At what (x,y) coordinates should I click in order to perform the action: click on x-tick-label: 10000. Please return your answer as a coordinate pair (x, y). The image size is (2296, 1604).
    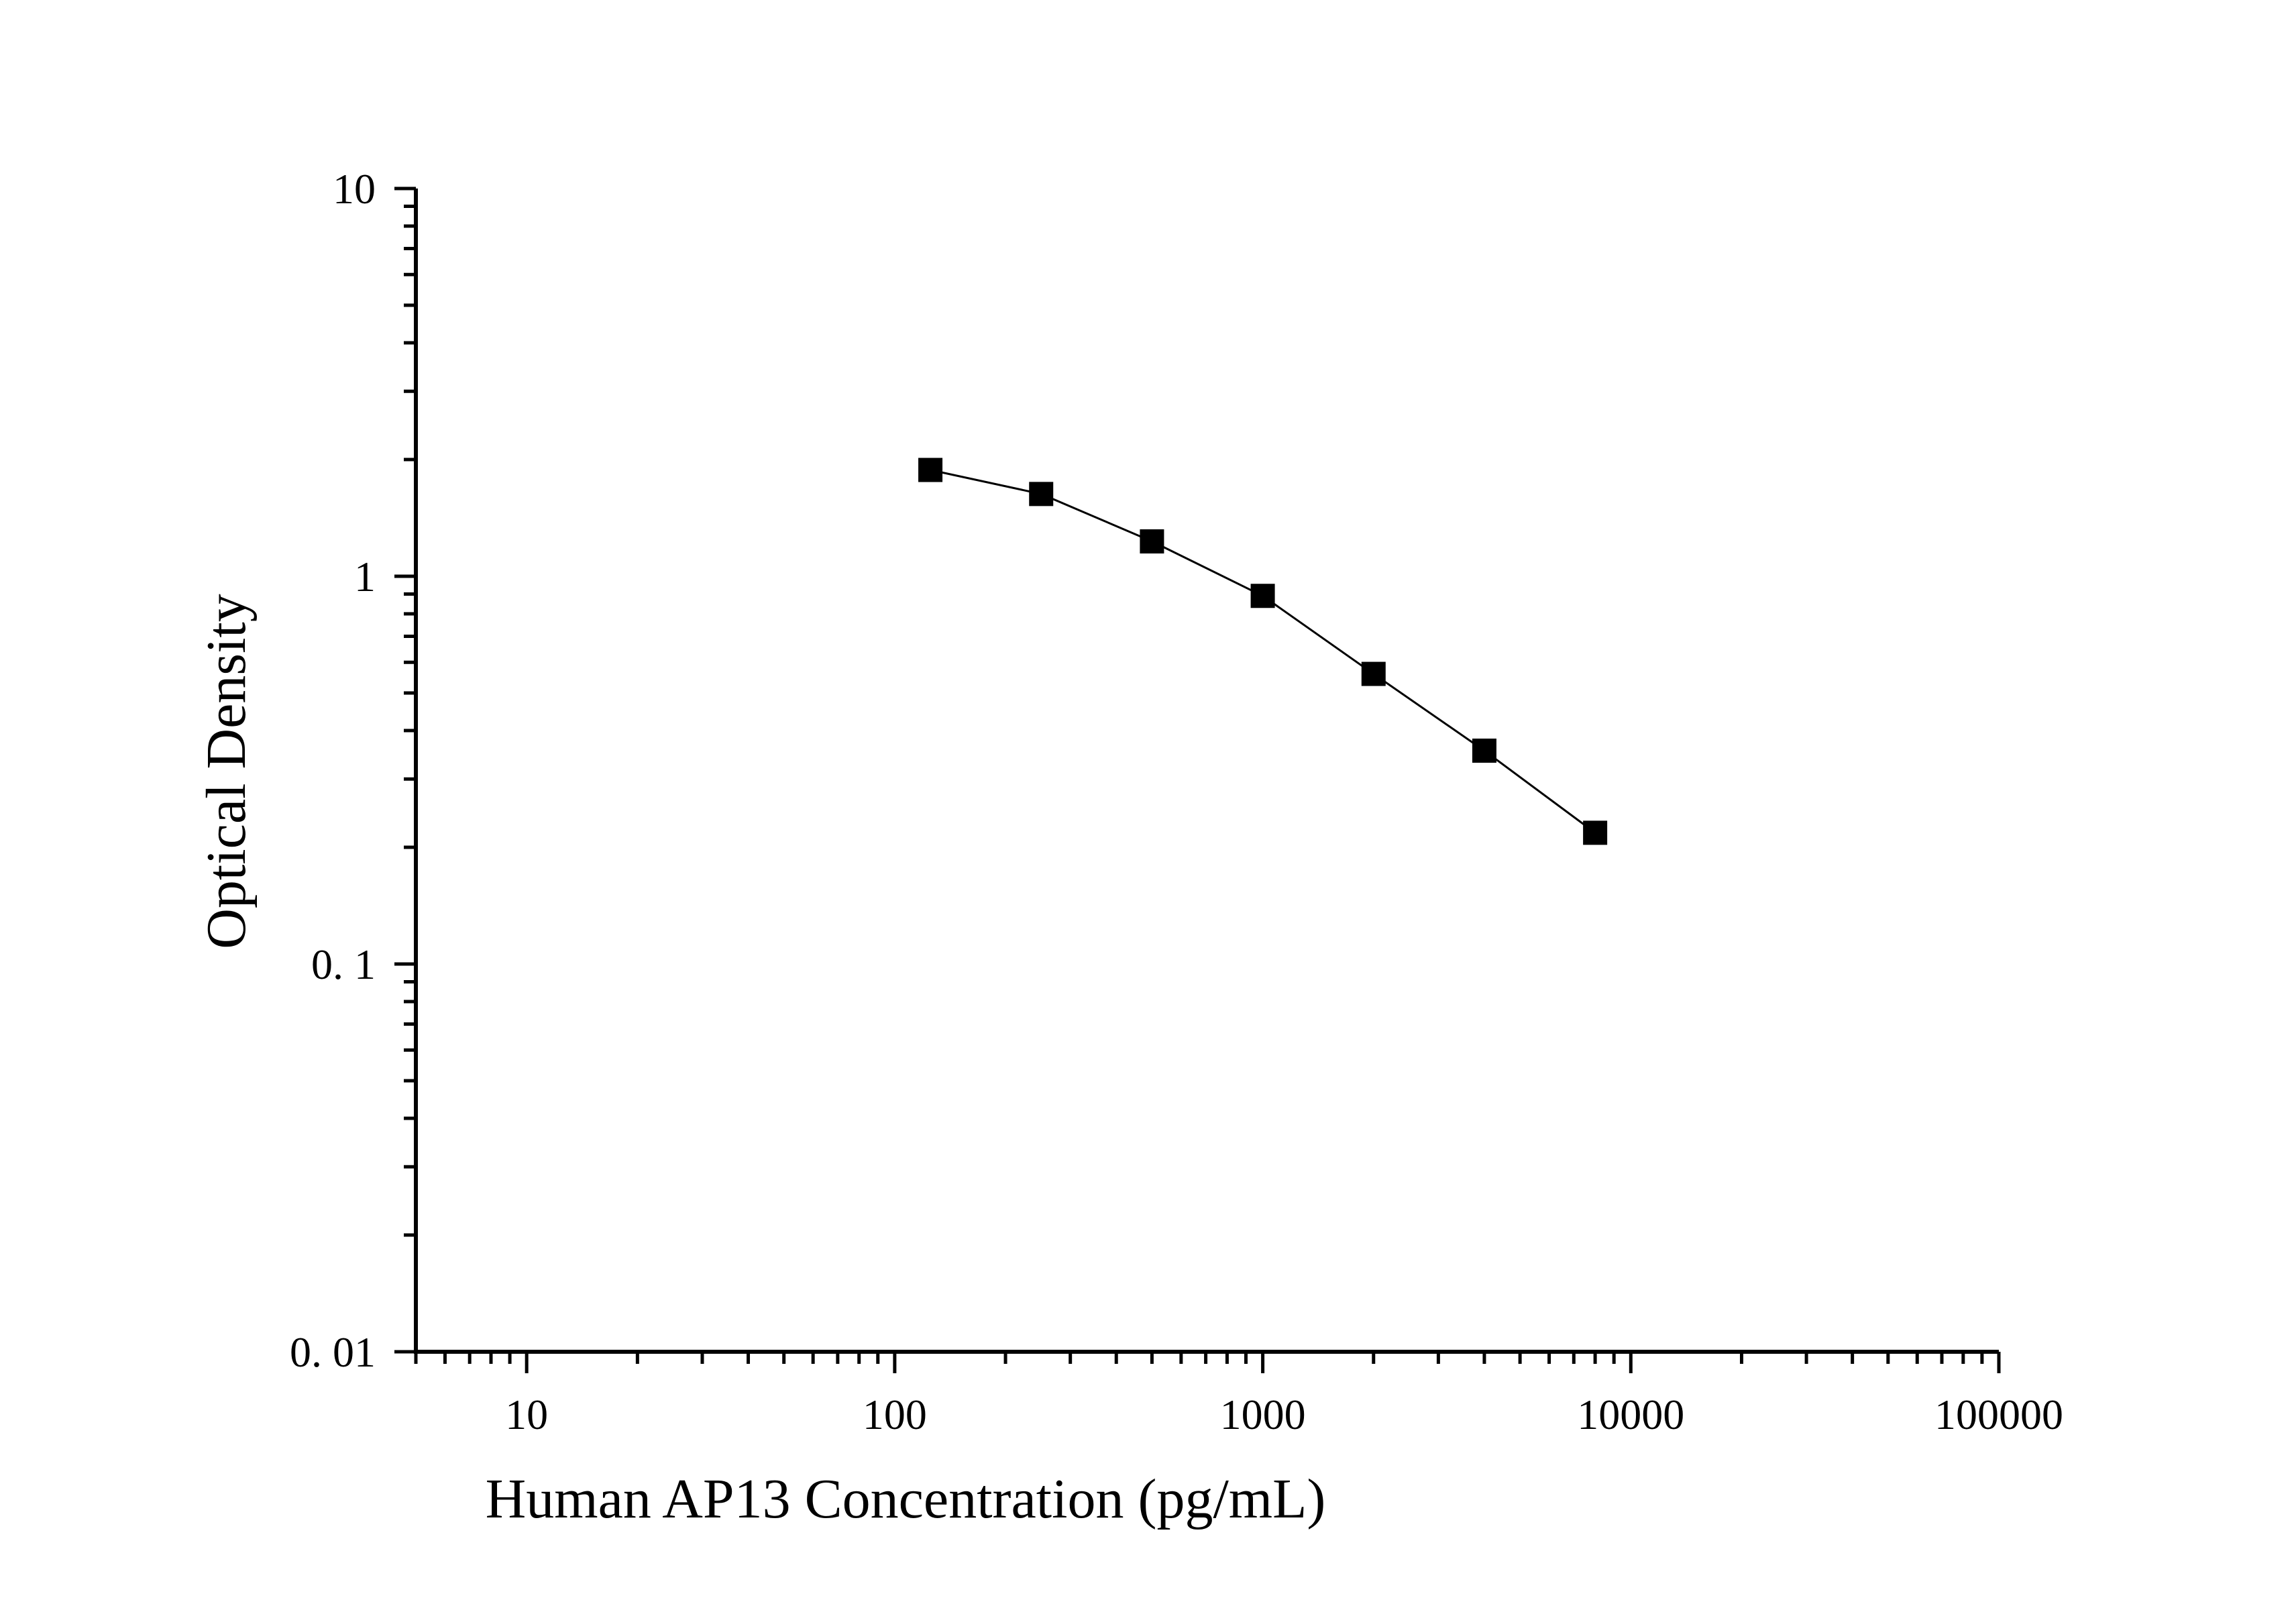
    Looking at the image, I should click on (1630, 1414).